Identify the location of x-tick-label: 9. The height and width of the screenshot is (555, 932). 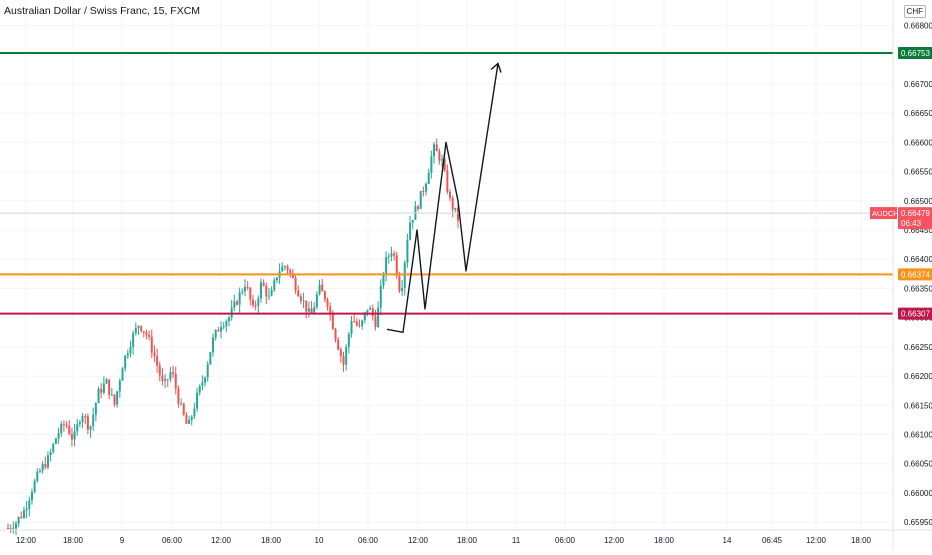
(122, 540).